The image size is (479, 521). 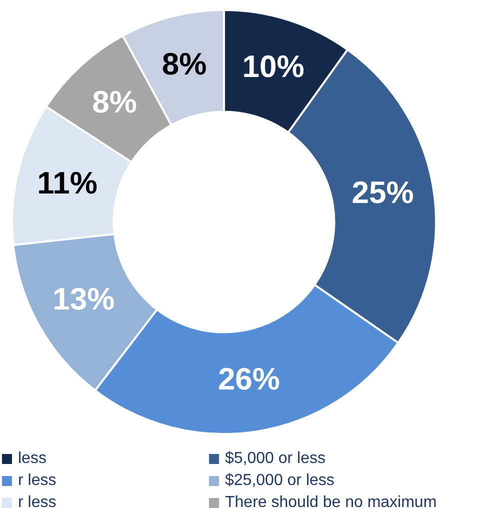 I want to click on legend-label: $5,000 or less, so click(x=275, y=459).